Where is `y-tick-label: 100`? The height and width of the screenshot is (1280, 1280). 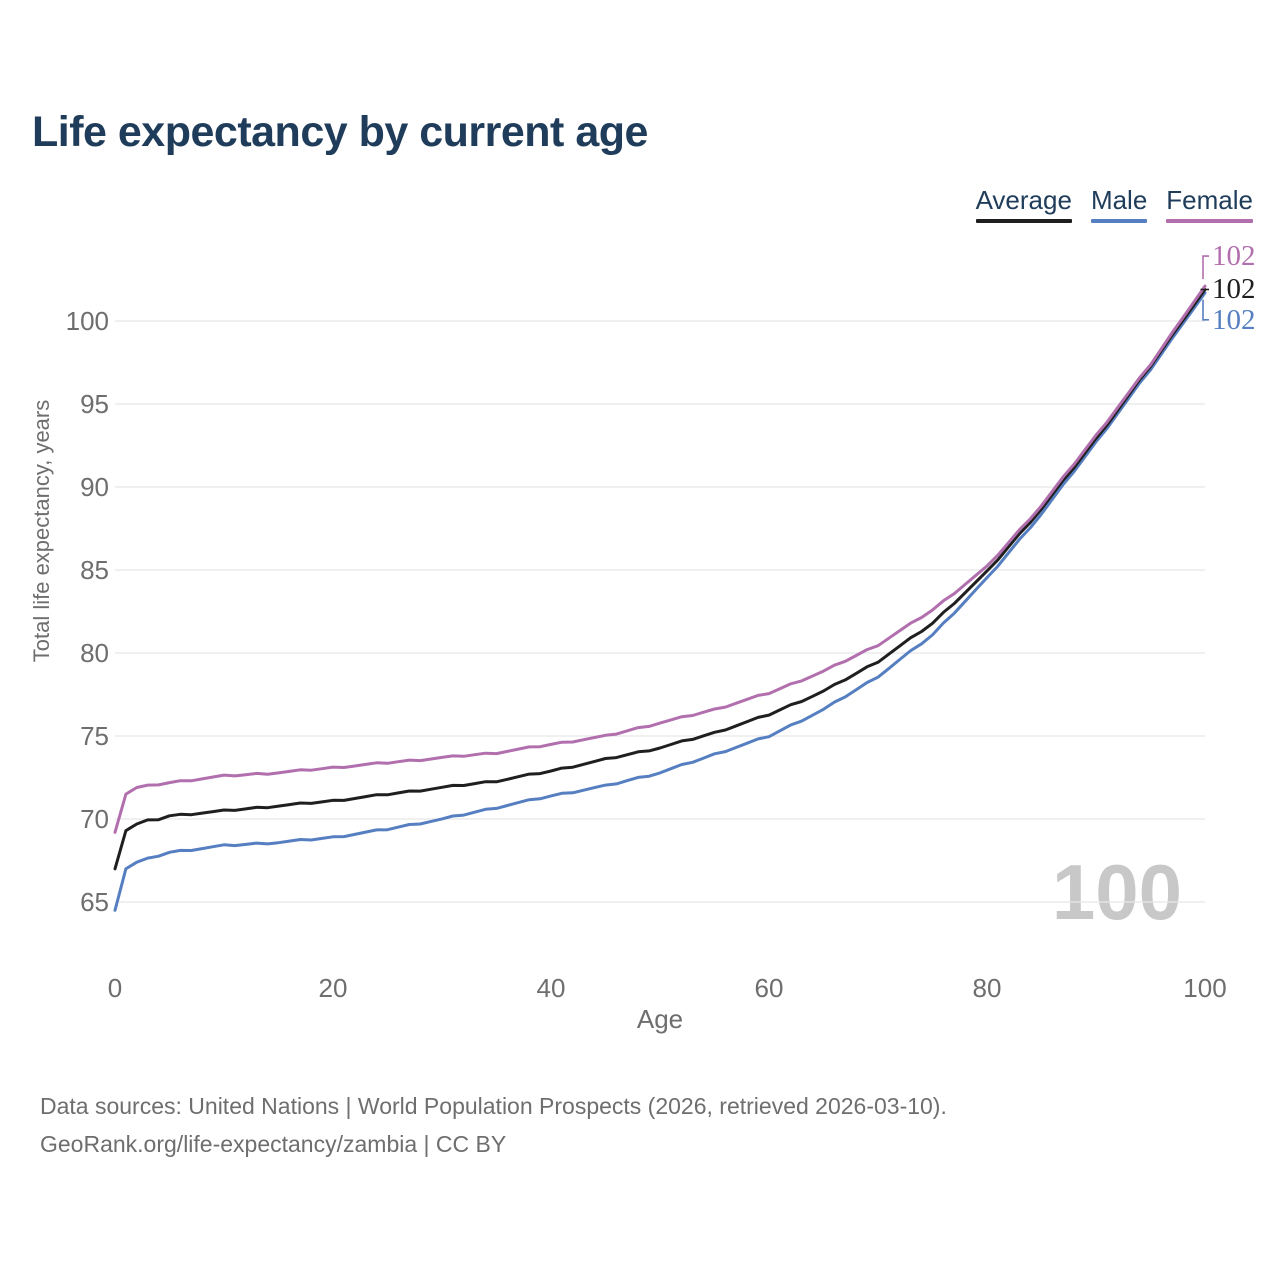 y-tick-label: 100 is located at coordinates (87, 321).